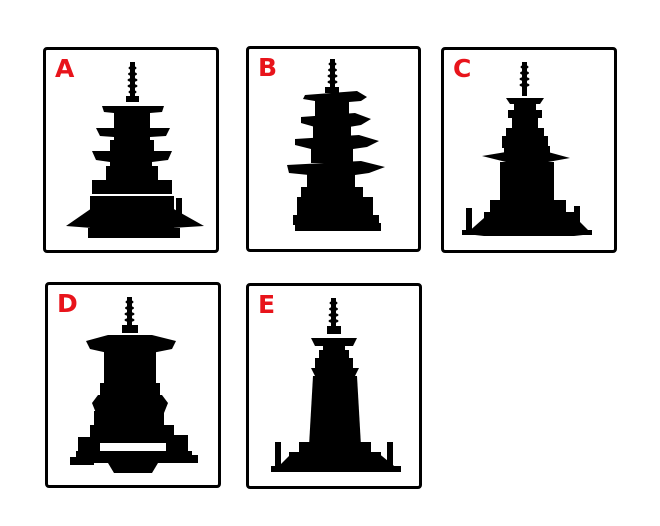  I want to click on option-panel-e: E, so click(334, 386).